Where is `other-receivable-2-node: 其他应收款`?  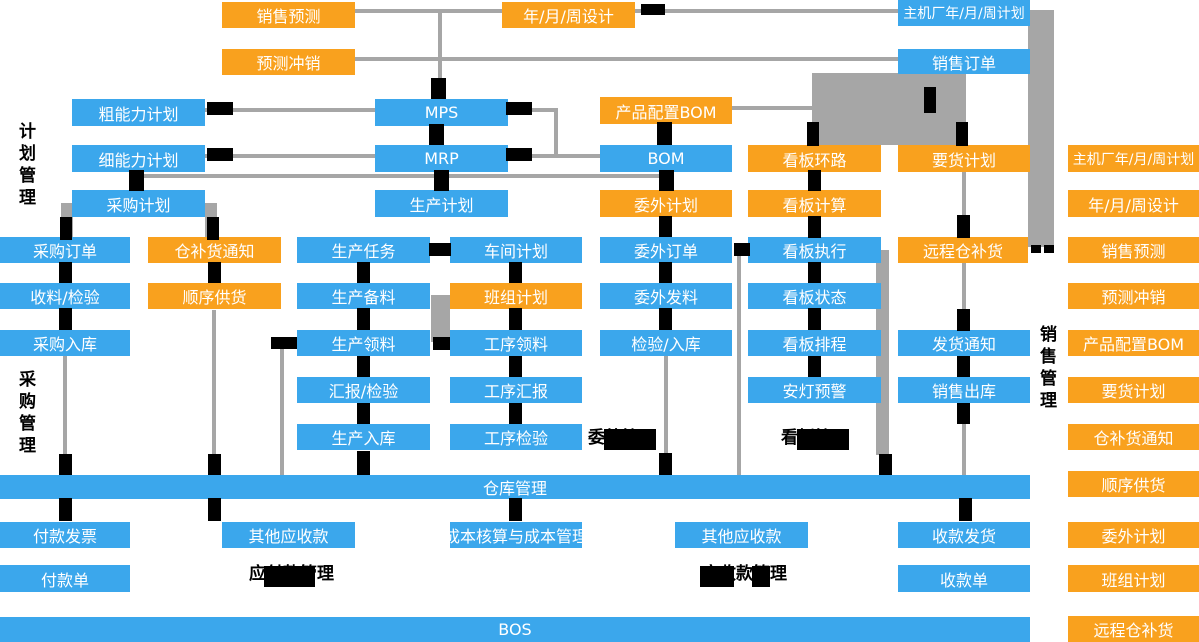
other-receivable-2-node: 其他应收款 is located at coordinates (741, 535).